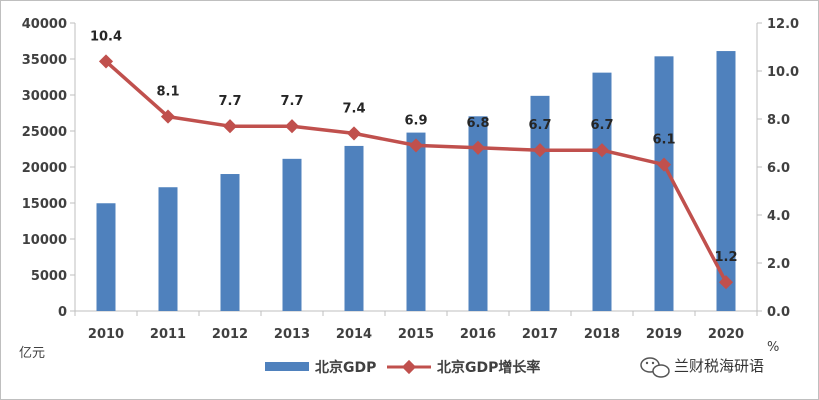 The image size is (819, 400). I want to click on bar-2020, so click(726, 181).